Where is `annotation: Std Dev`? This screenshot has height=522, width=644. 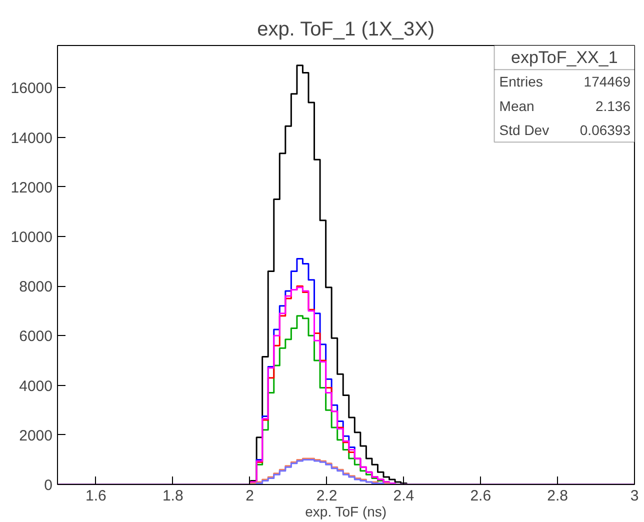 annotation: Std Dev is located at coordinates (524, 130).